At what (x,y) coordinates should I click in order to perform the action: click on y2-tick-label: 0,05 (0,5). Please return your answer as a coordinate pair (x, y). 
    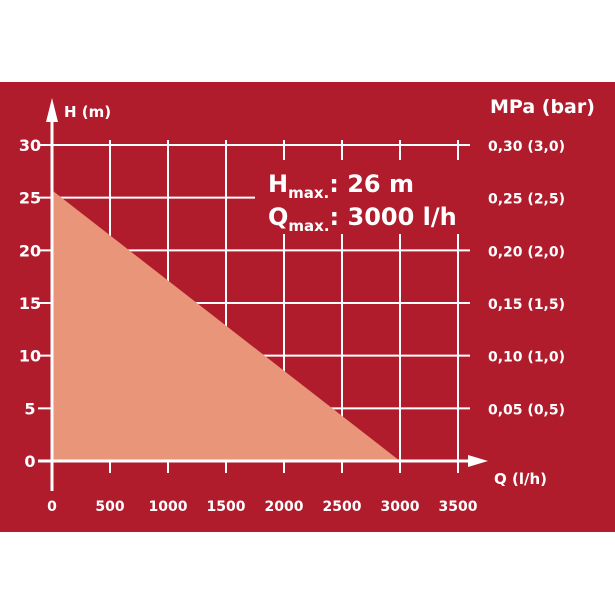
    Looking at the image, I should click on (526, 410).